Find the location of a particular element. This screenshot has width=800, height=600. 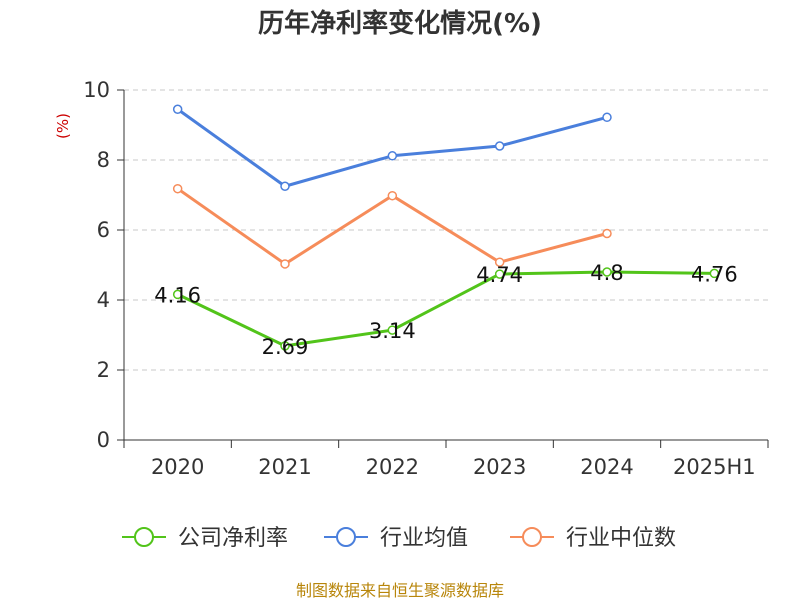

y-axis-unit: (%) is located at coordinates (63, 126).